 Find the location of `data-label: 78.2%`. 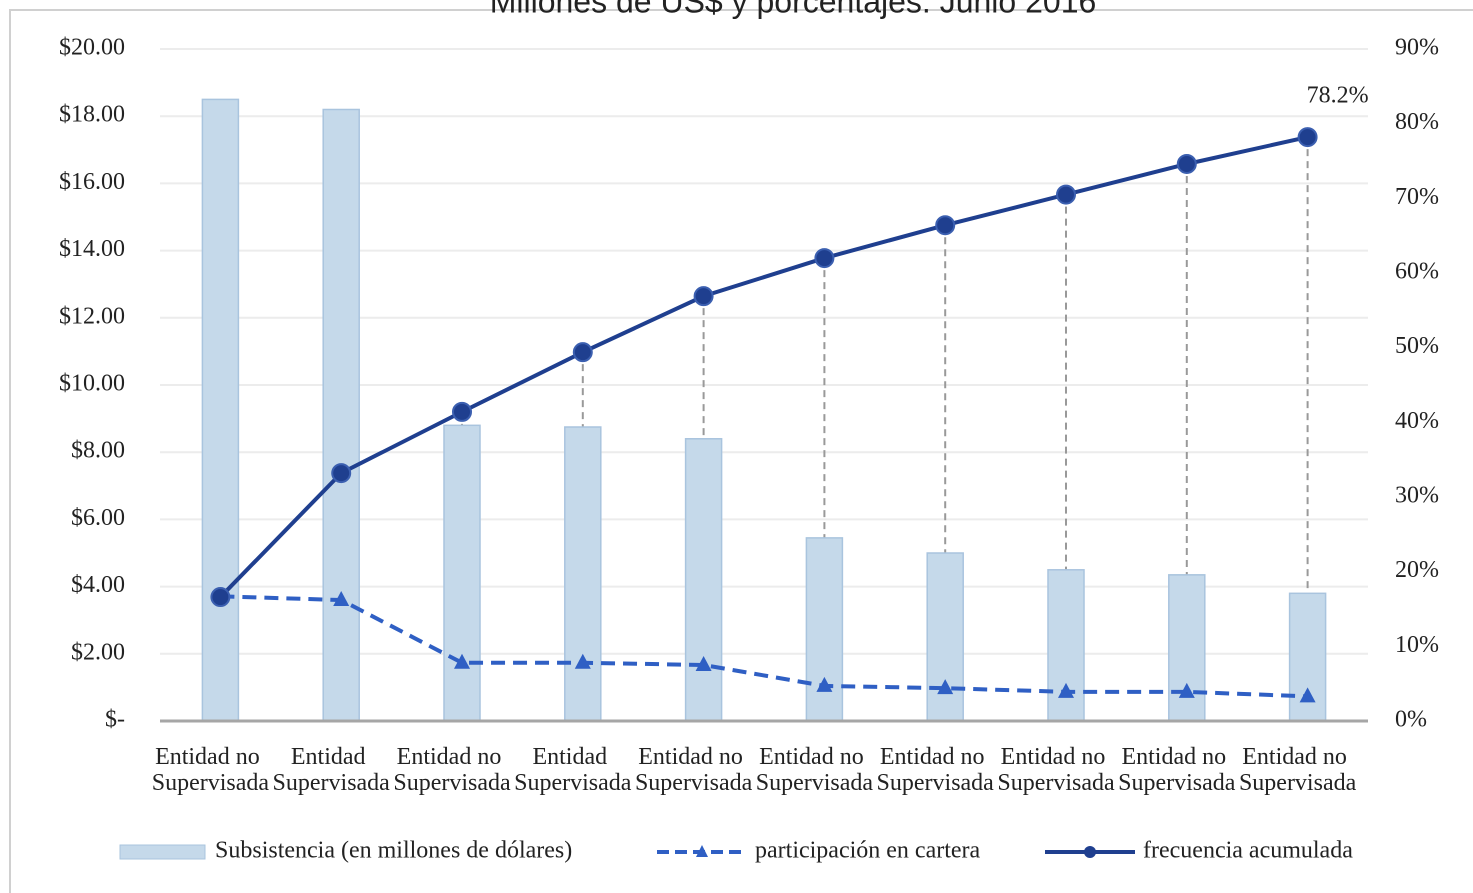

data-label: 78.2% is located at coordinates (1338, 96).